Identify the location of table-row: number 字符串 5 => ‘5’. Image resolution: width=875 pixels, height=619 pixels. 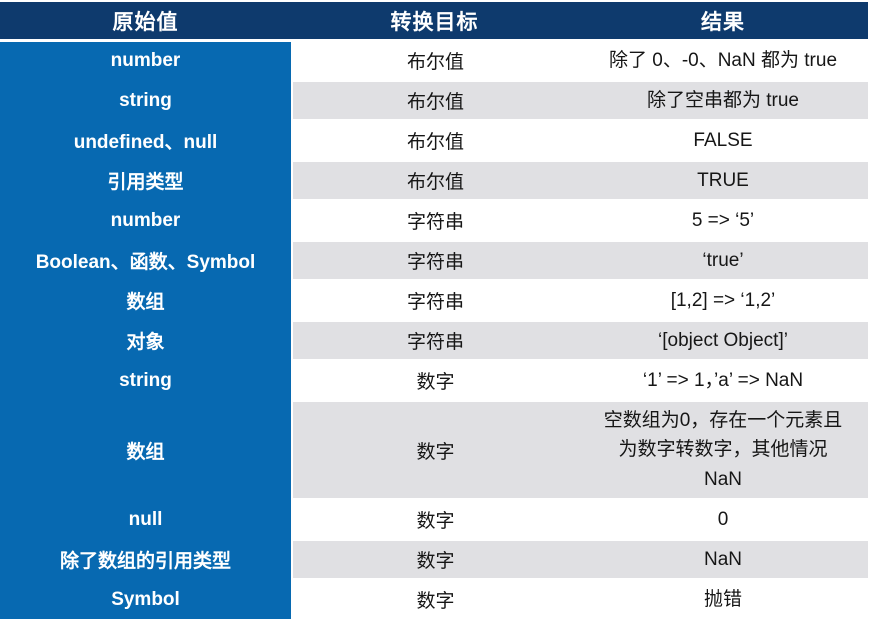
(434, 220).